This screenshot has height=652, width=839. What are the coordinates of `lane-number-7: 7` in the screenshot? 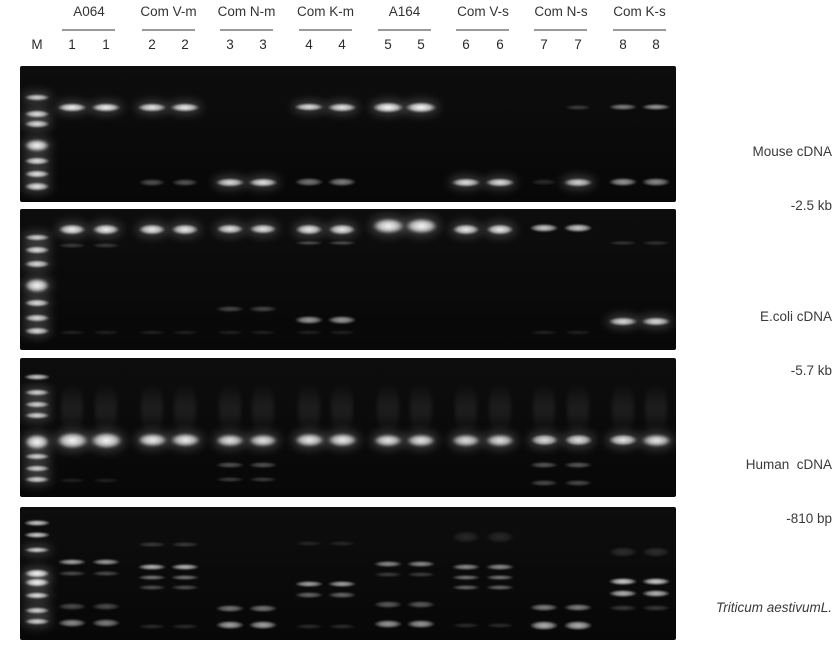 It's located at (544, 44).